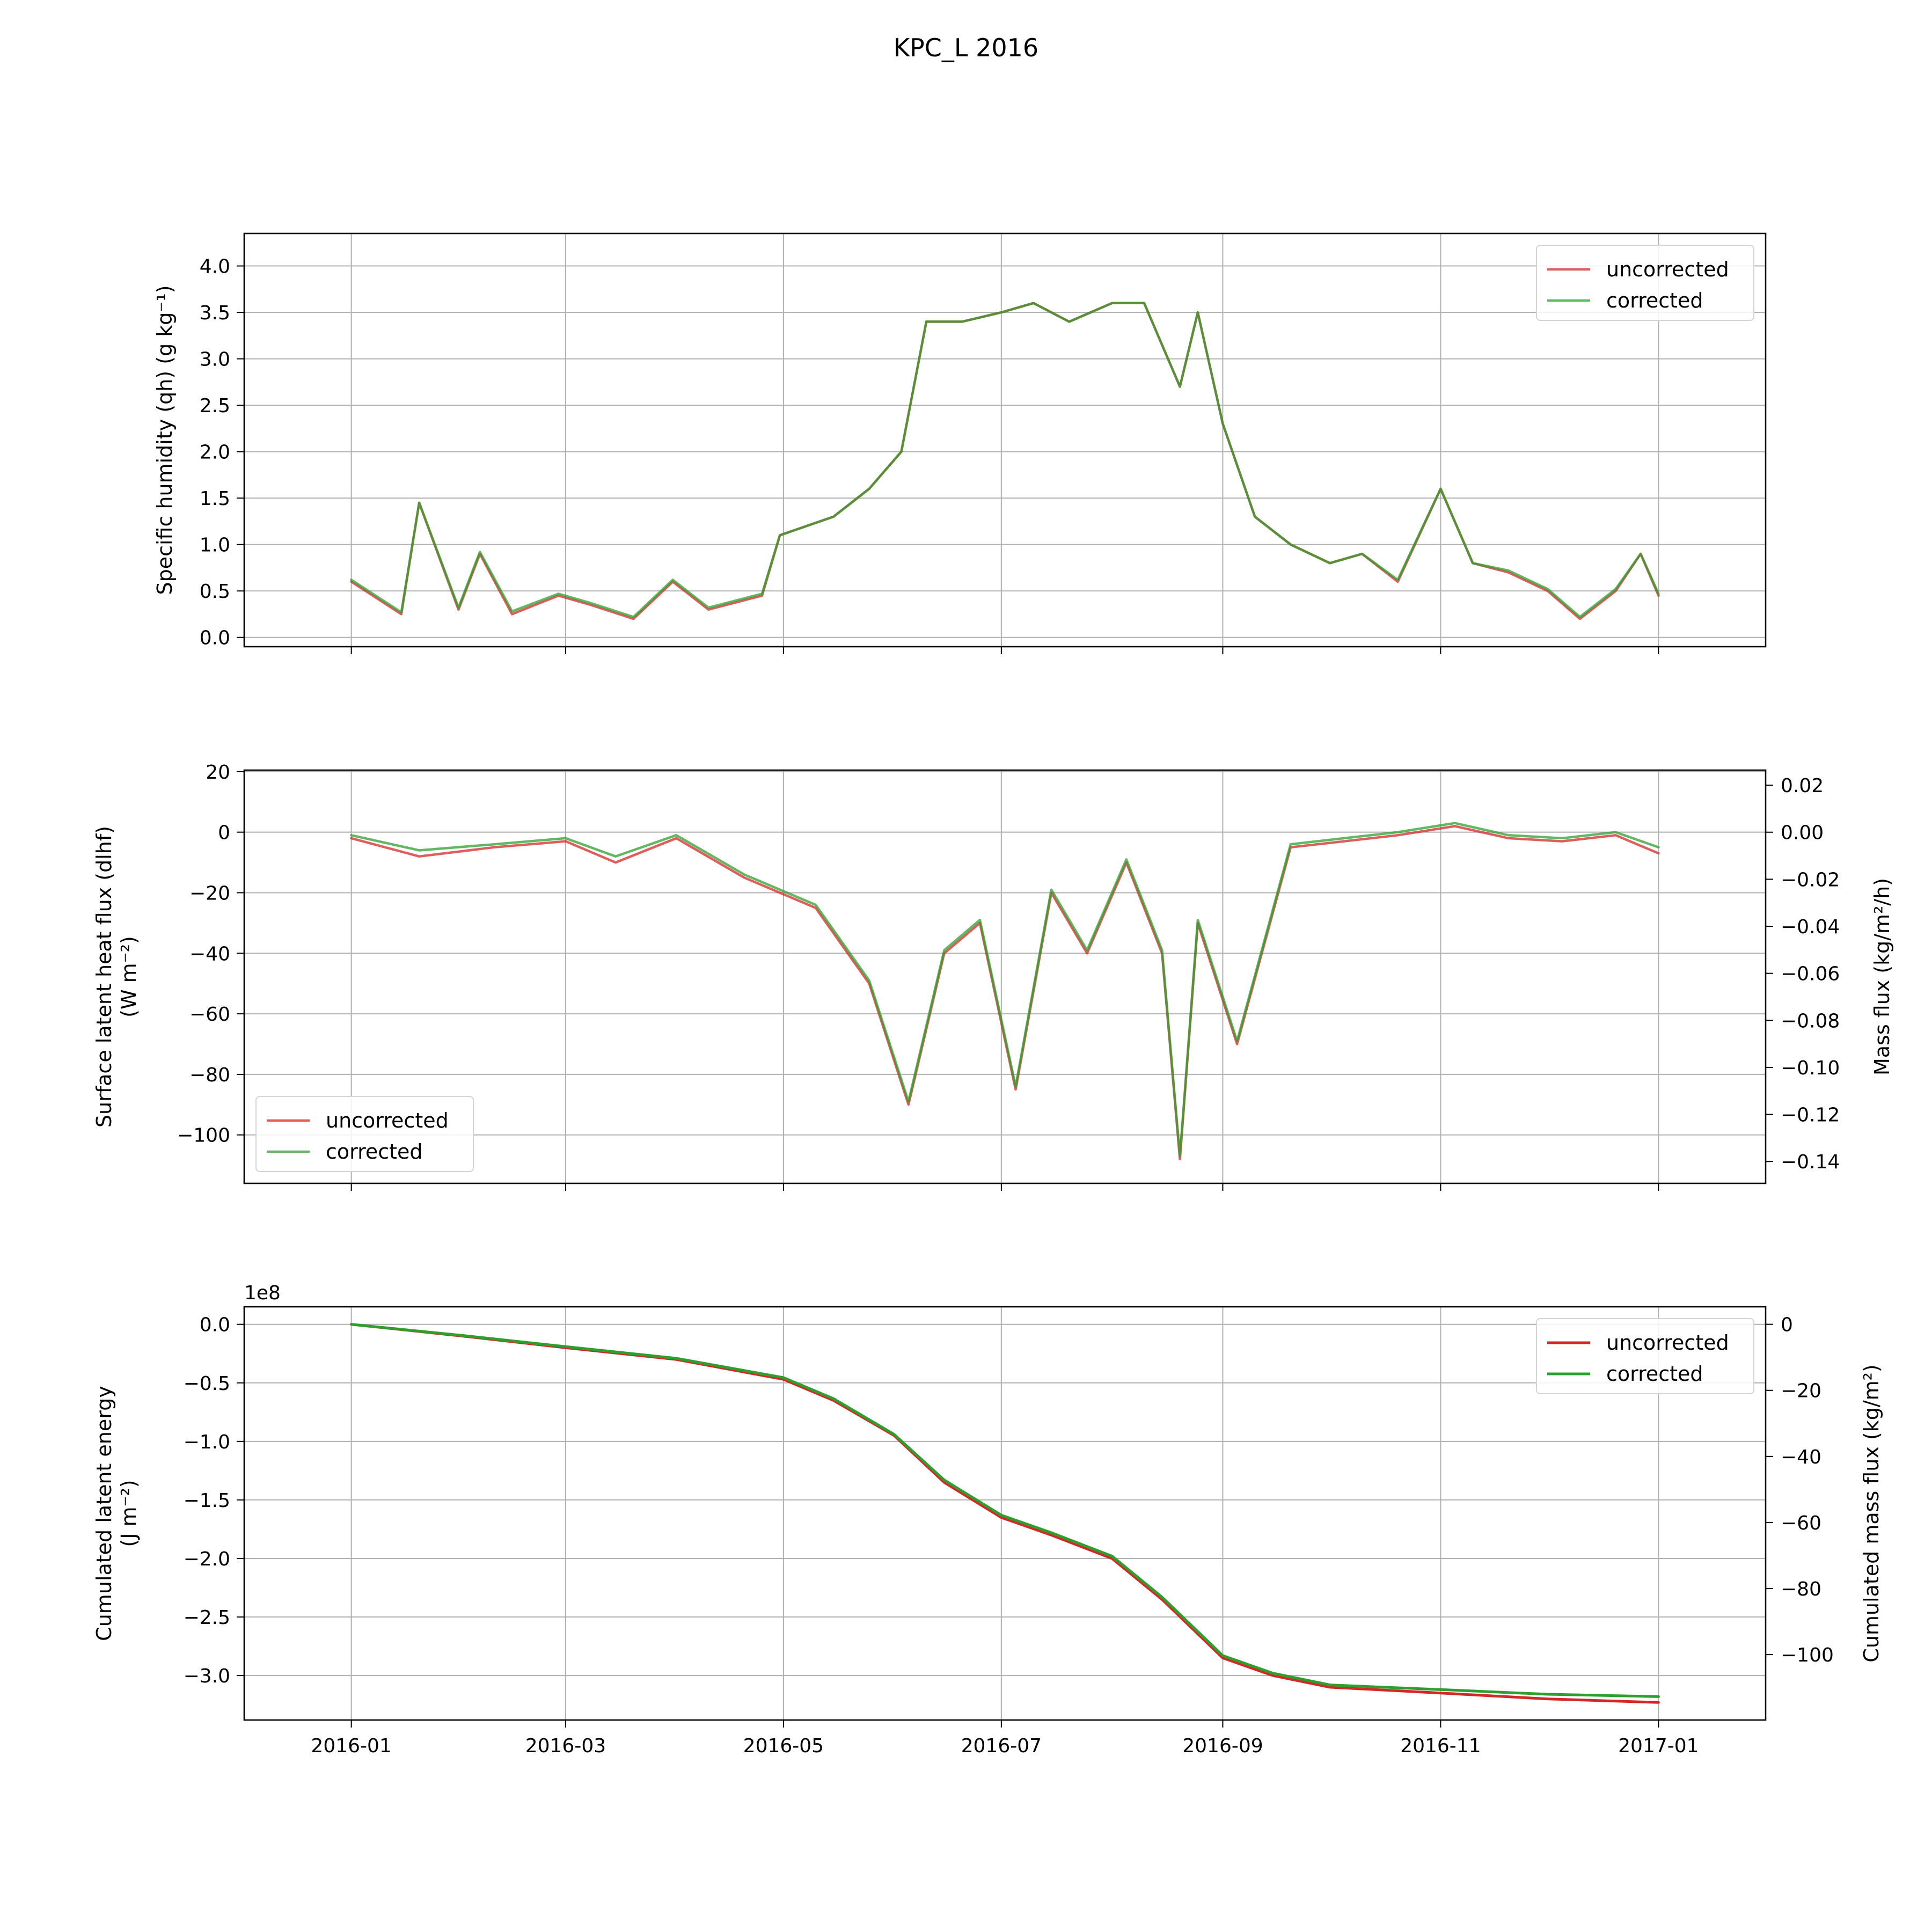 This screenshot has height=1932, width=1932. I want to click on y2-tick-label: −20, so click(1801, 1391).